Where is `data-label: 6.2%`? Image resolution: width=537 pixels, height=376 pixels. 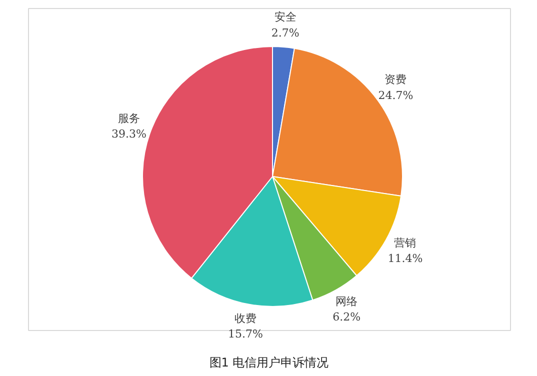
data-label: 6.2% is located at coordinates (346, 317).